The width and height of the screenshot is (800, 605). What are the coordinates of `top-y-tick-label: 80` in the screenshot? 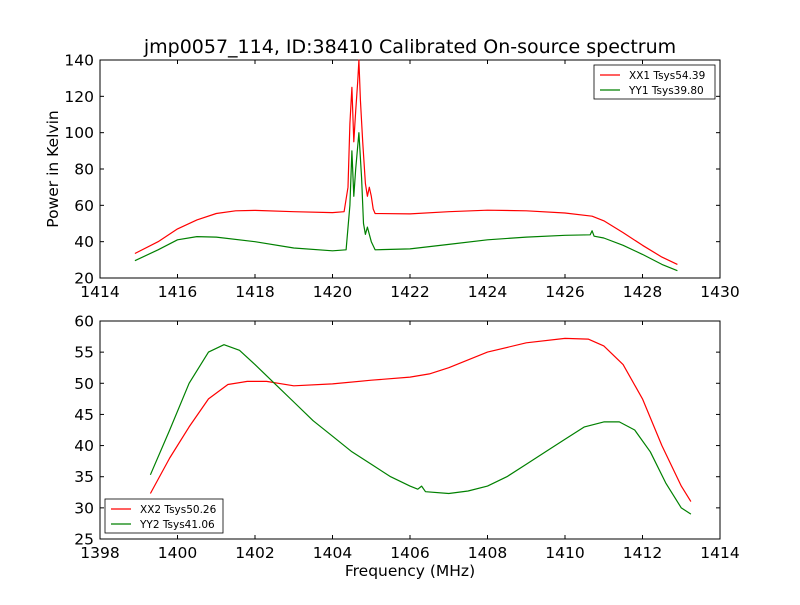 It's located at (84, 170).